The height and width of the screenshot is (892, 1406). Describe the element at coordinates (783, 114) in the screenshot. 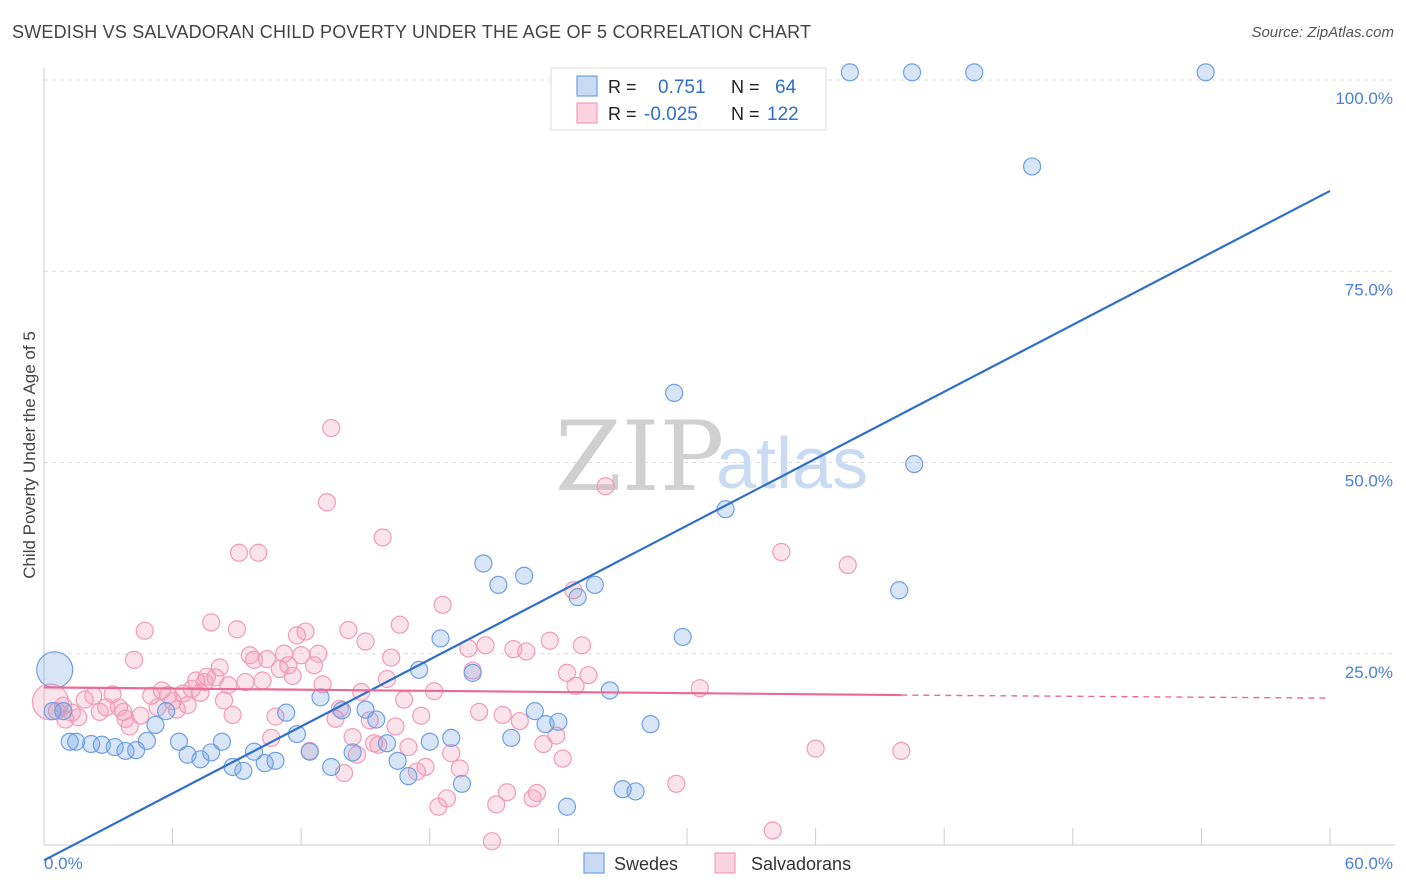

I see `salvadorans-n-value: 122` at that location.